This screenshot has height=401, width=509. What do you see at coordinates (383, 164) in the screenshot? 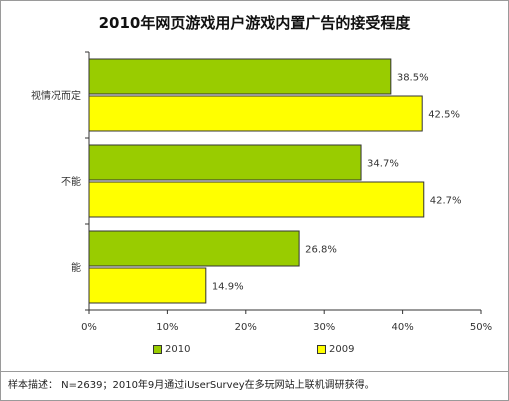
I see `value-label-2010-1: 34.7%` at bounding box center [383, 164].